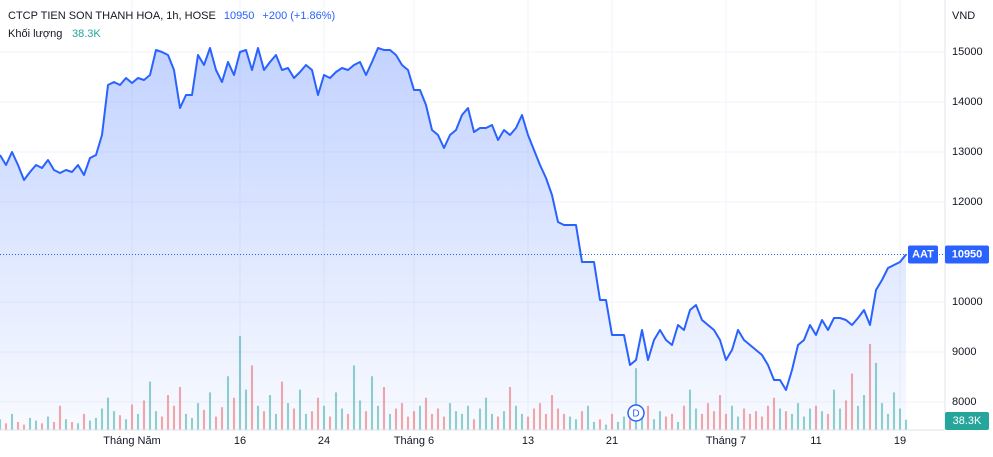 The height and width of the screenshot is (457, 993). I want to click on x-tick-label: Tháng 7, so click(726, 441).